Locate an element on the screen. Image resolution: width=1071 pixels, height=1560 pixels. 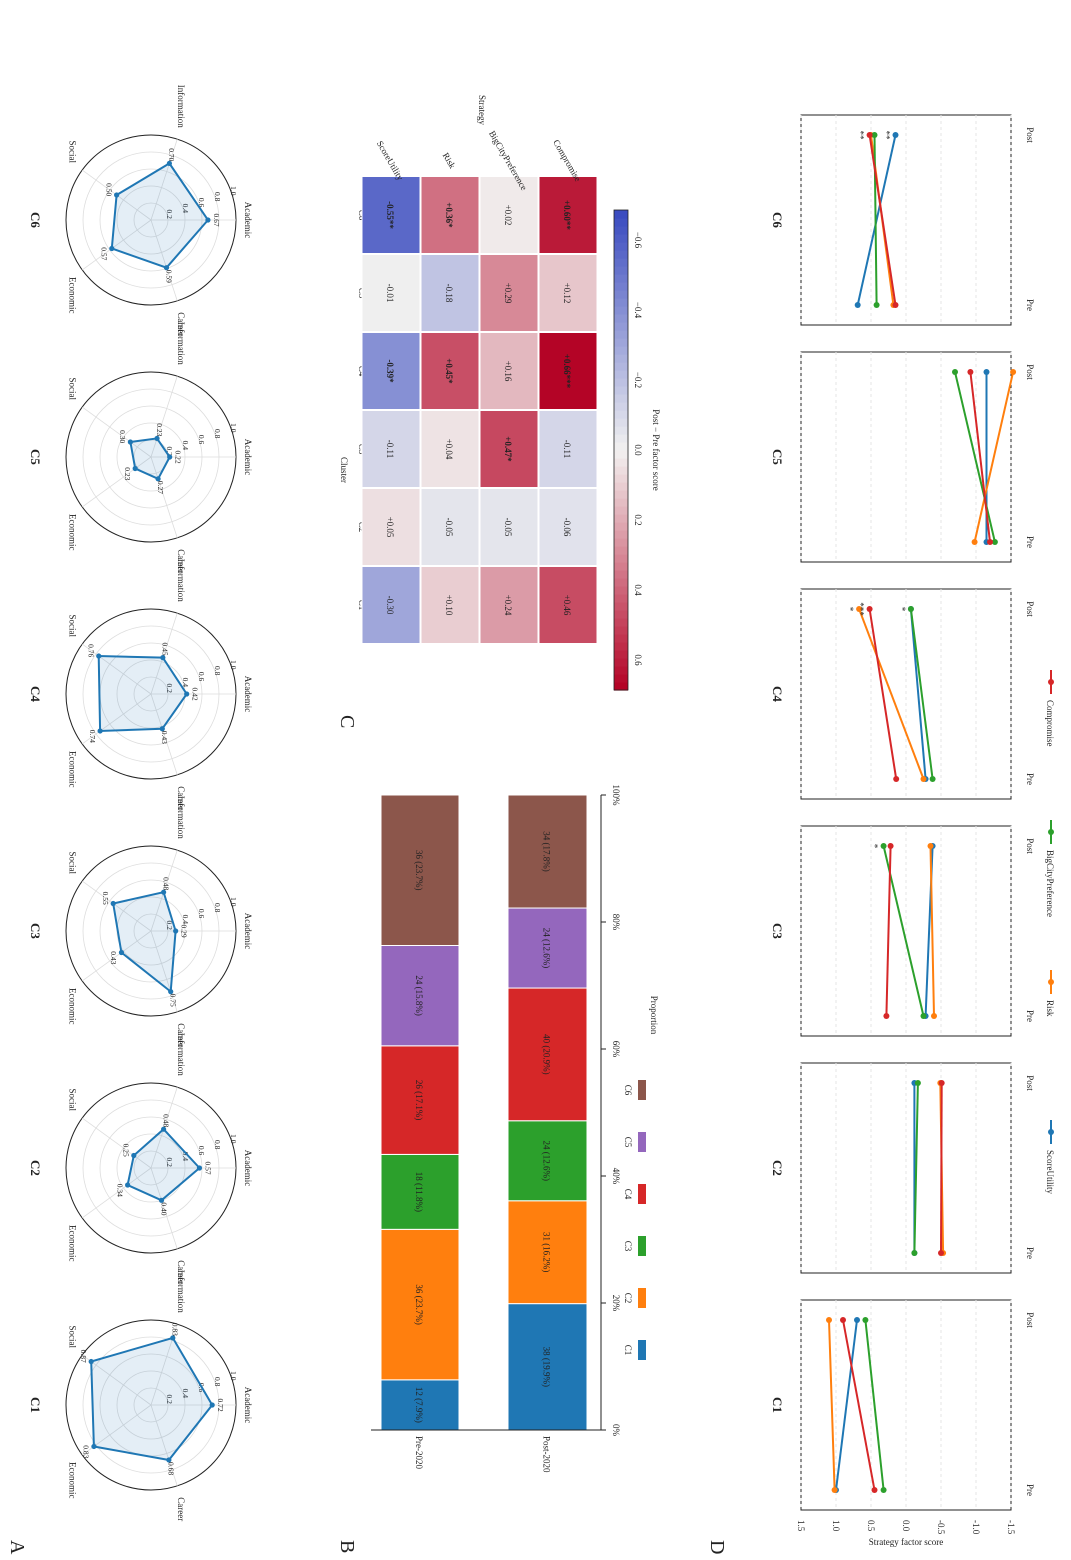
radar-title: C5 is located at coordinates (35, 457).